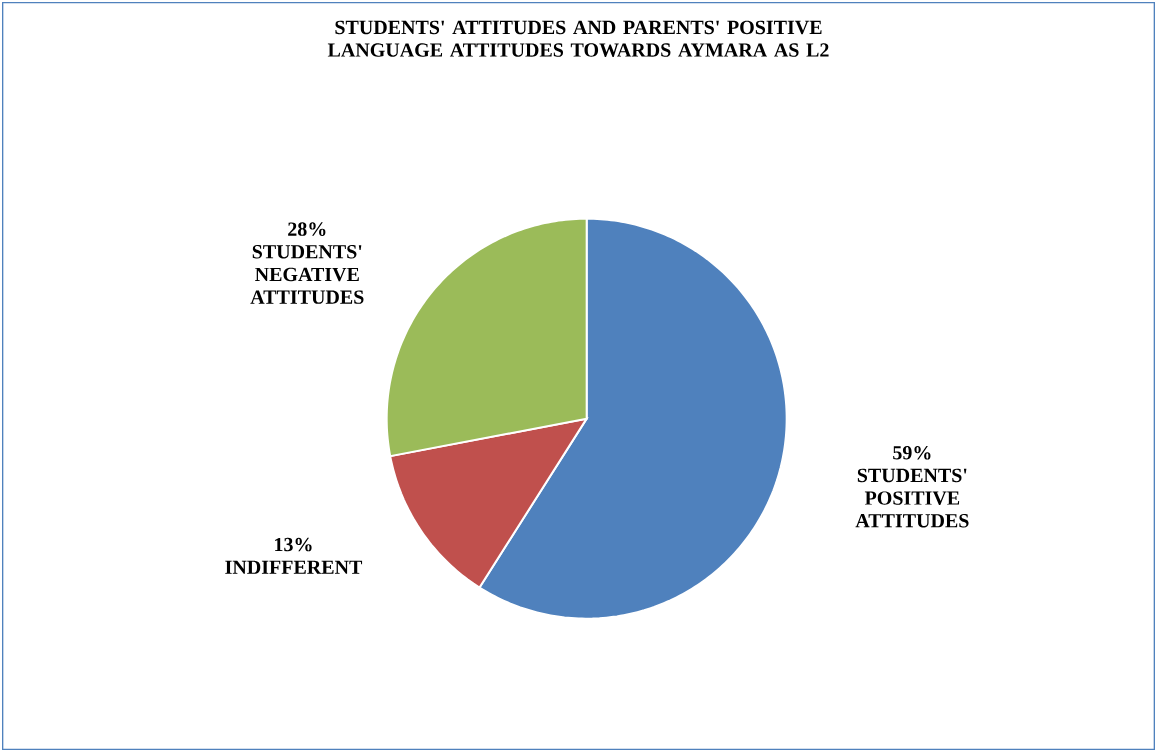 This screenshot has height=752, width=1157. What do you see at coordinates (912, 452) in the screenshot?
I see `data-label: 59%` at bounding box center [912, 452].